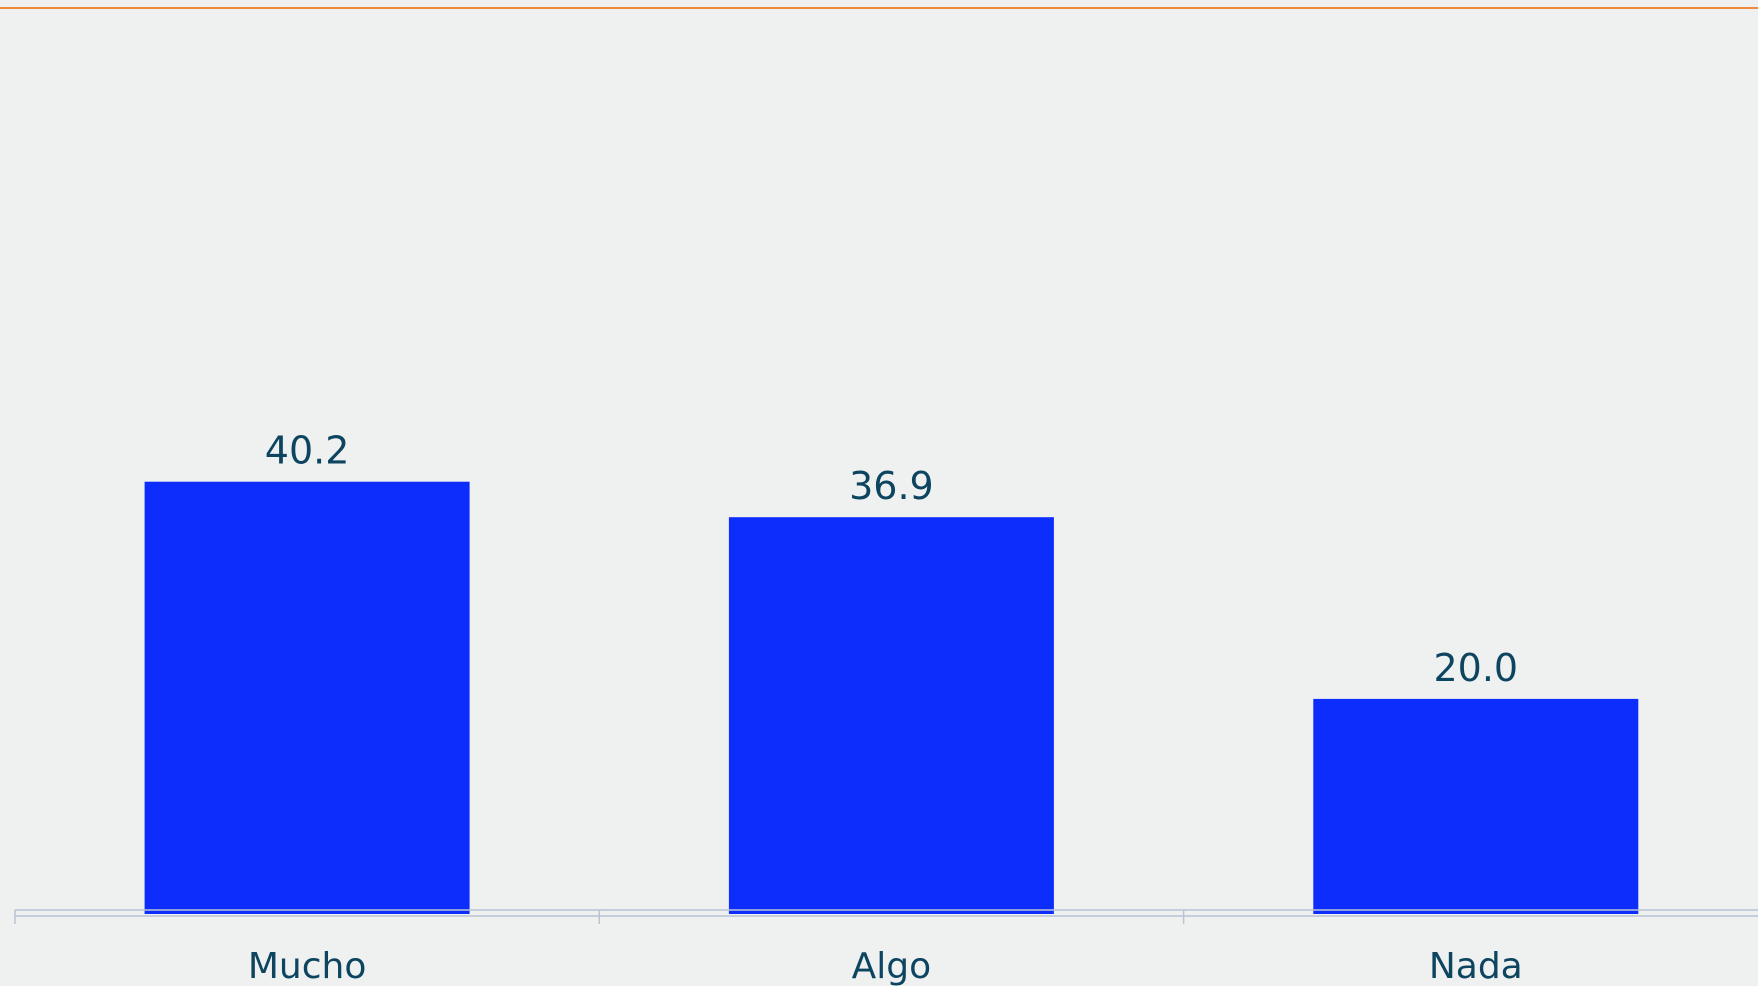 Image resolution: width=1758 pixels, height=986 pixels. Describe the element at coordinates (307, 697) in the screenshot. I see `bar-mucho` at that location.